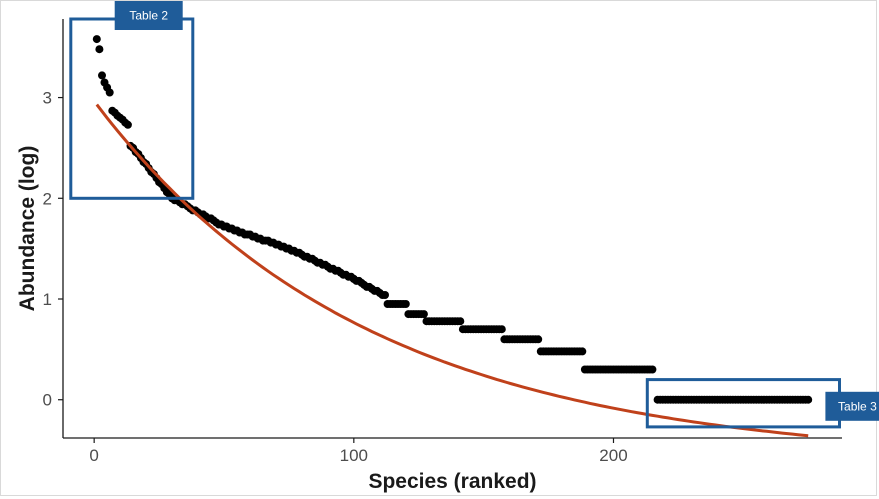 Image resolution: width=879 pixels, height=499 pixels. What do you see at coordinates (857, 406) in the screenshot?
I see `annotation-label: Table 3` at bounding box center [857, 406].